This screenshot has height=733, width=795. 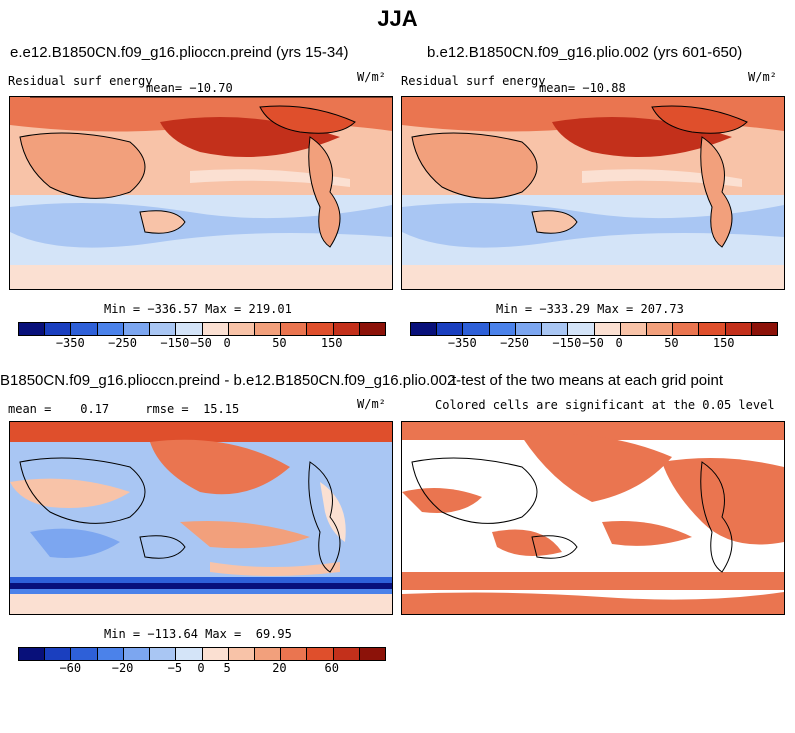 What do you see at coordinates (371, 77) in the screenshot?
I see `units-label-preind: W/m²` at bounding box center [371, 77].